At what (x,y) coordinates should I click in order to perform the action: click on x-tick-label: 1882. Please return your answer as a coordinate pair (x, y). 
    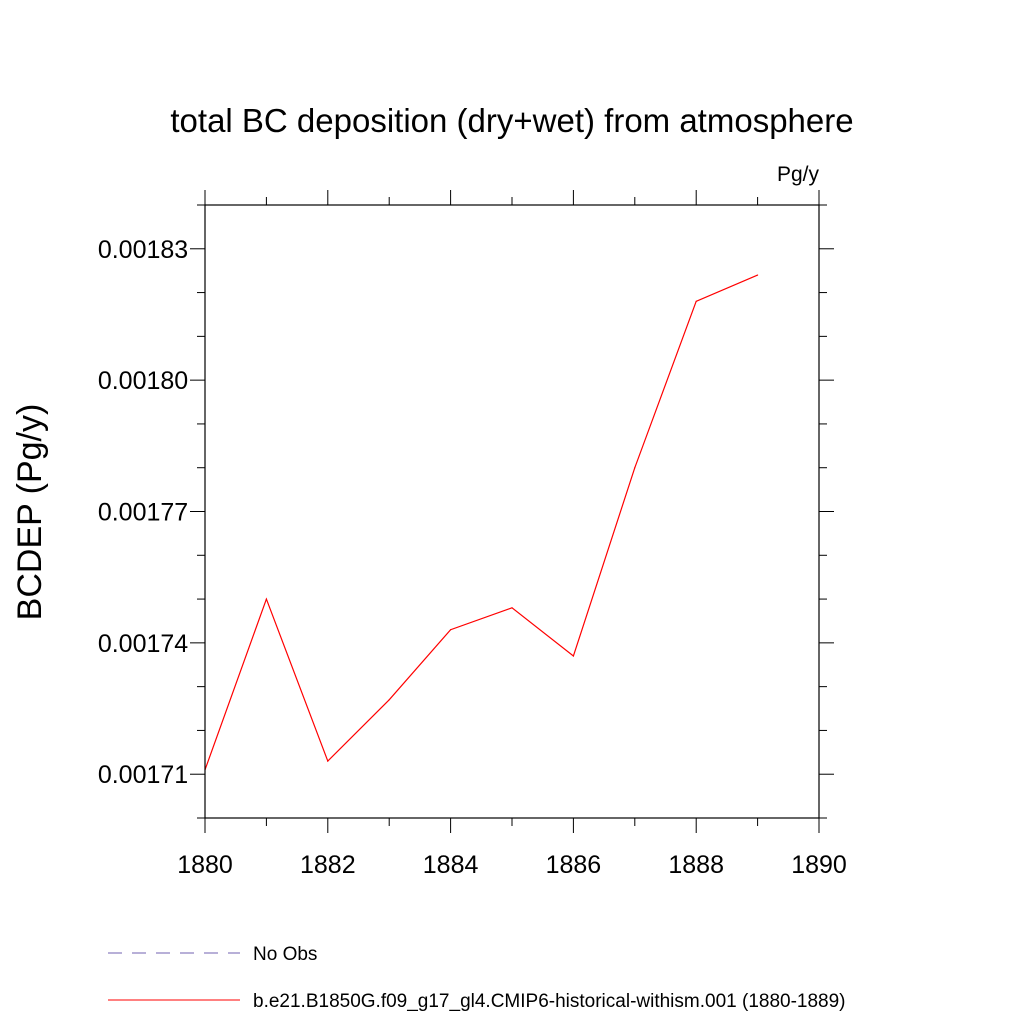
    Looking at the image, I should click on (328, 865).